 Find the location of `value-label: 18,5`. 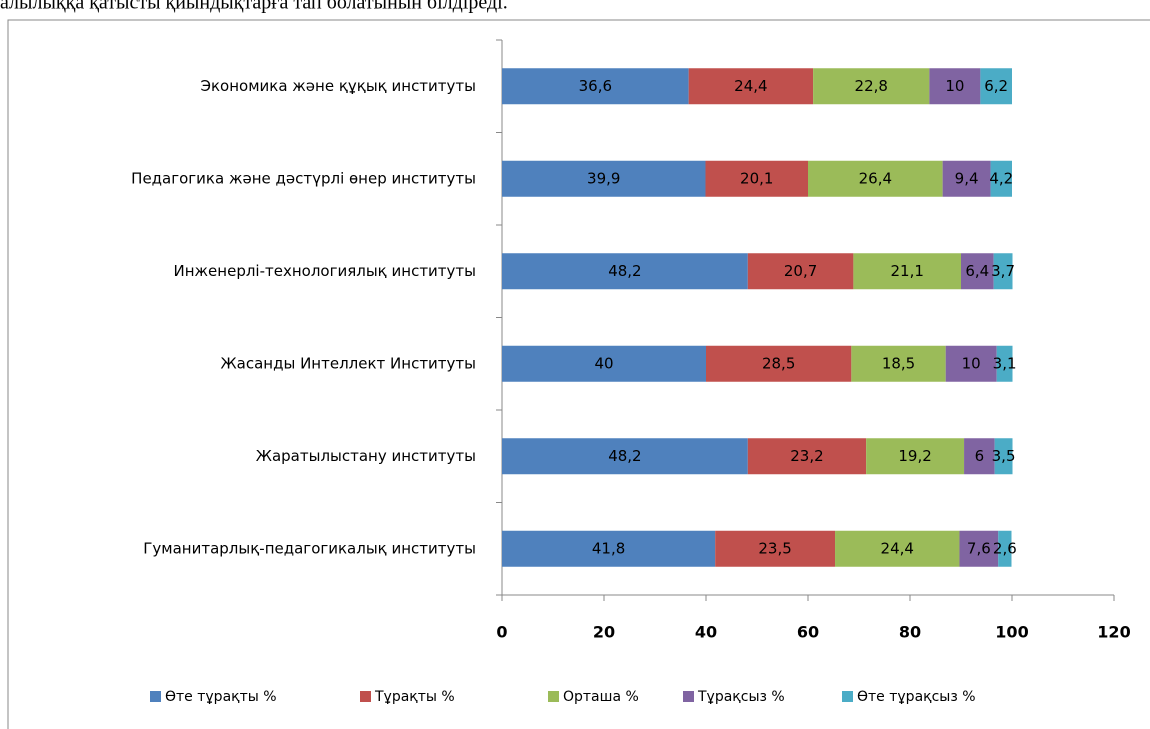

value-label: 18,5 is located at coordinates (898, 363).